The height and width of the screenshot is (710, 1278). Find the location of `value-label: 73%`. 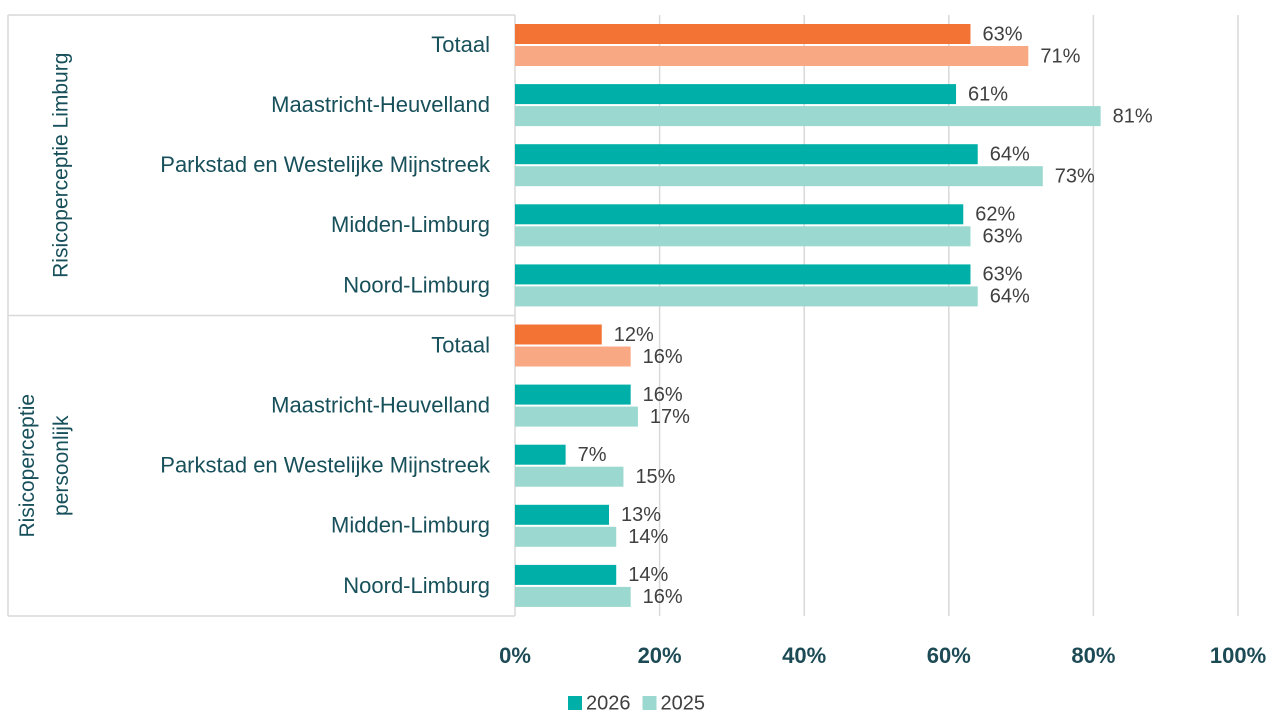

value-label: 73% is located at coordinates (1075, 176).